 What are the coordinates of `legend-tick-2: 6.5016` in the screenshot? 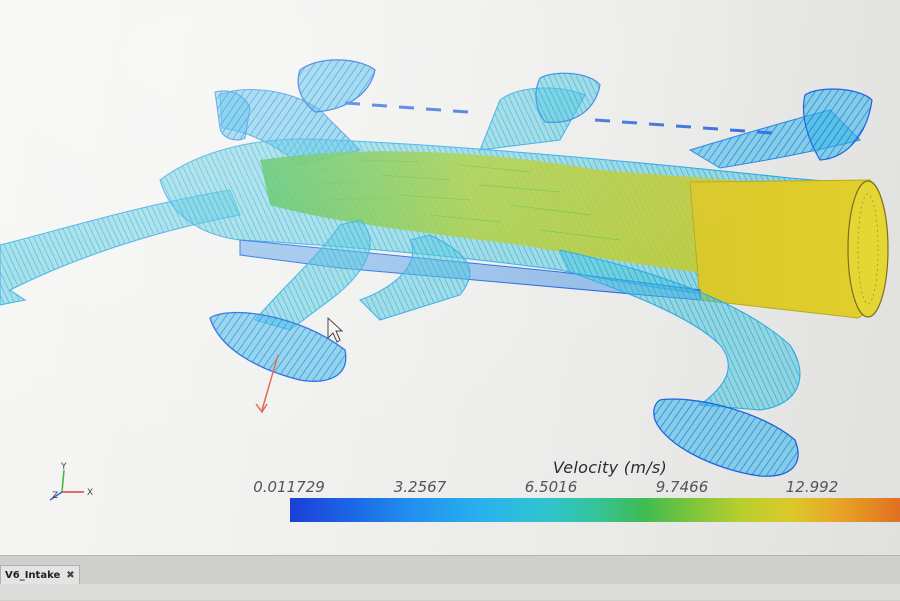 It's located at (551, 487).